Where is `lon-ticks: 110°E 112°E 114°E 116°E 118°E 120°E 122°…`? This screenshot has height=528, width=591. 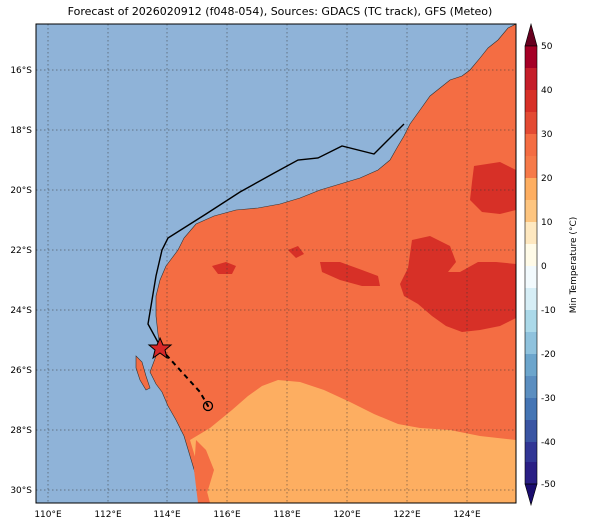
lon-ticks: 110°E 112°E 114°E 116°E 118°E 120°E 122°… is located at coordinates (257, 515).